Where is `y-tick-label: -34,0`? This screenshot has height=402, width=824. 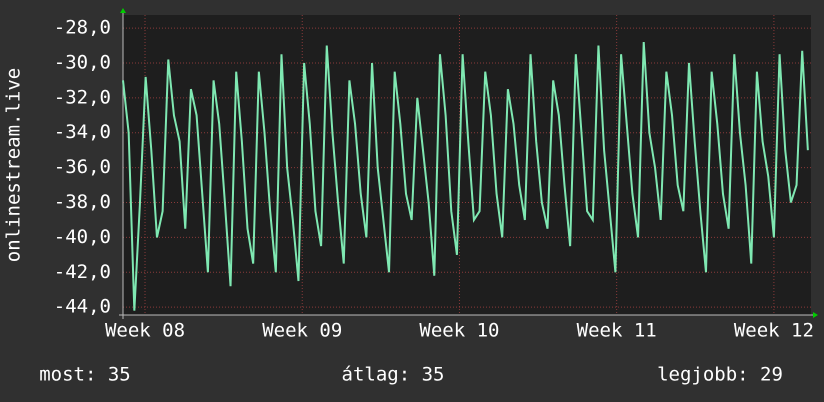
y-tick-label: -34,0 is located at coordinates (82, 132).